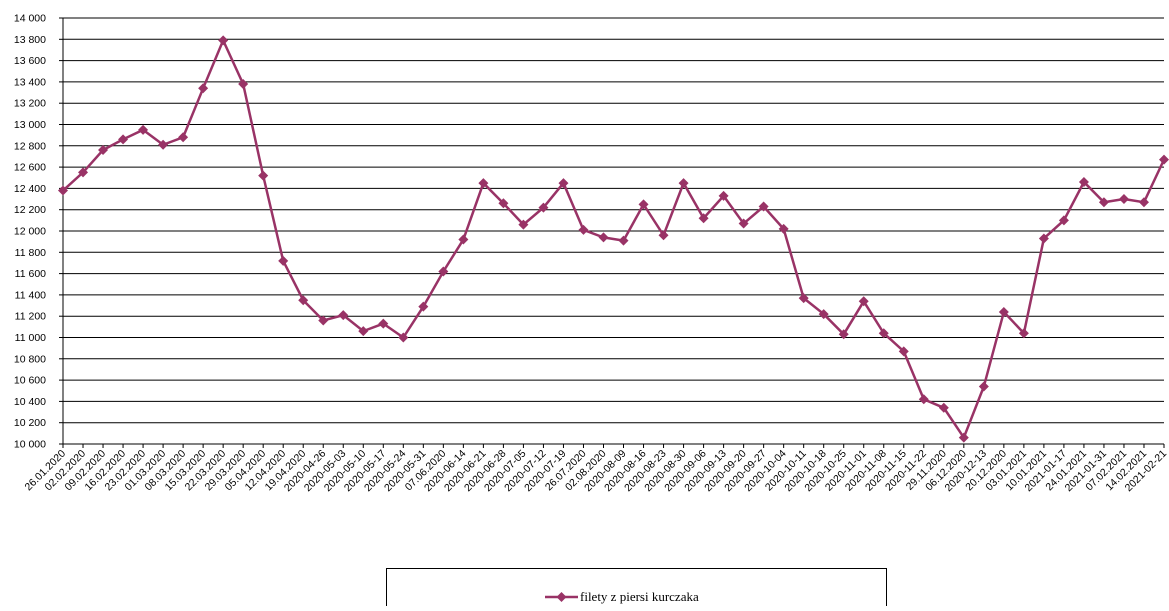 The height and width of the screenshot is (611, 1169). What do you see at coordinates (30, 232) in the screenshot?
I see `y-tick-label: 12 000` at bounding box center [30, 232].